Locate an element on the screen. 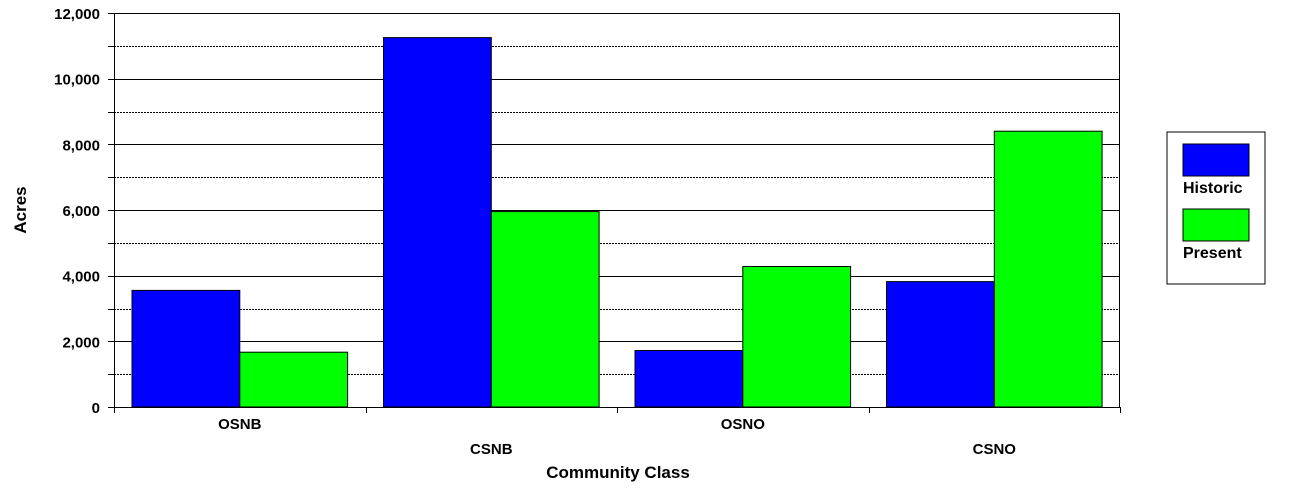 The height and width of the screenshot is (494, 1291). y-tick-label: 0 is located at coordinates (96, 408).